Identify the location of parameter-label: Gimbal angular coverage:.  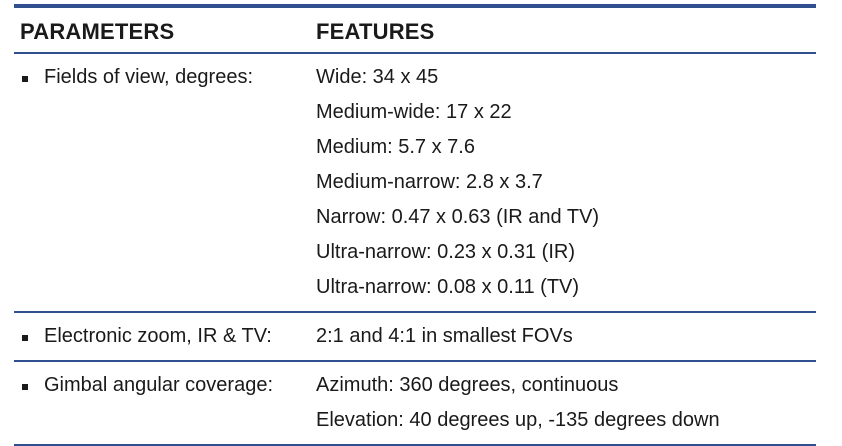
(159, 385).